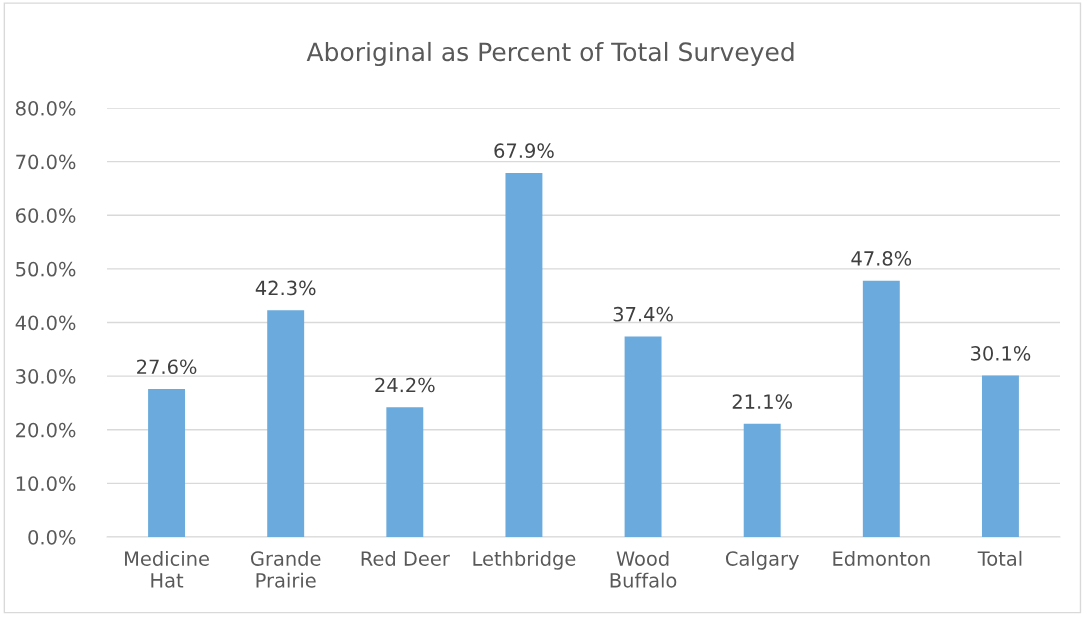 This screenshot has width=1087, height=622. I want to click on chart-title: Aboriginal as Percent of Total Surveyed, so click(550, 54).